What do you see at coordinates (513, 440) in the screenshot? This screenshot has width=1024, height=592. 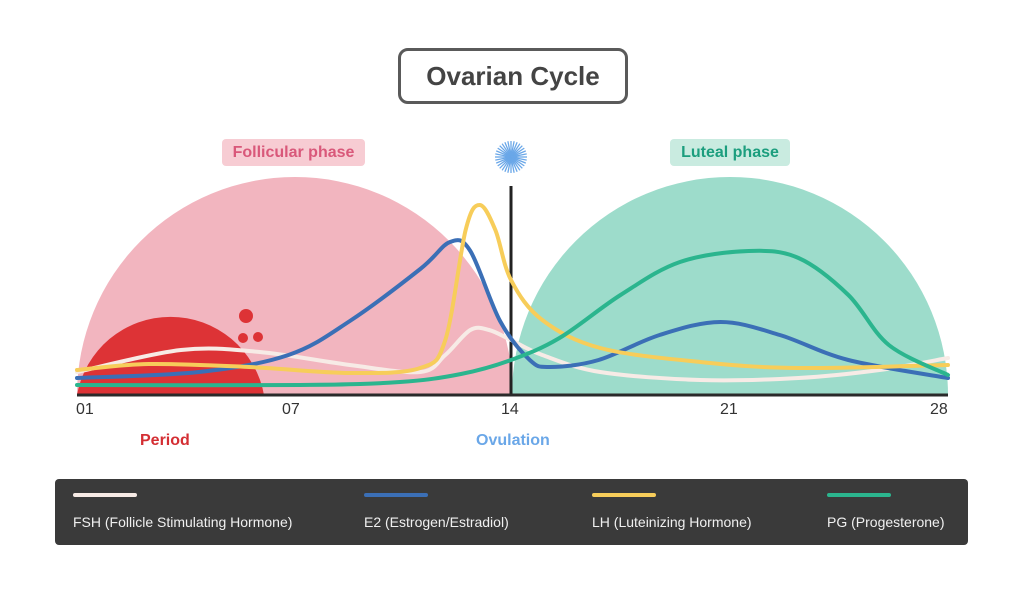 I see `ovulation-label: Ovulation` at bounding box center [513, 440].